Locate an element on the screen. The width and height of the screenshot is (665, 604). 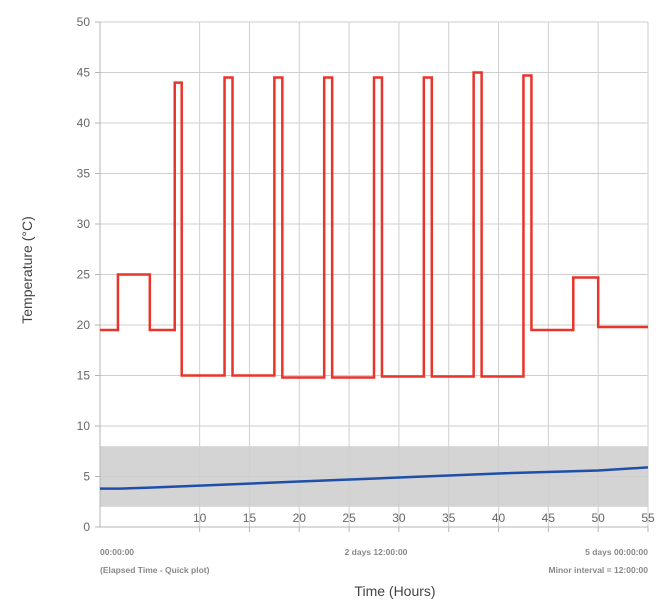
y-tick-label: 5 is located at coordinates (86, 477).